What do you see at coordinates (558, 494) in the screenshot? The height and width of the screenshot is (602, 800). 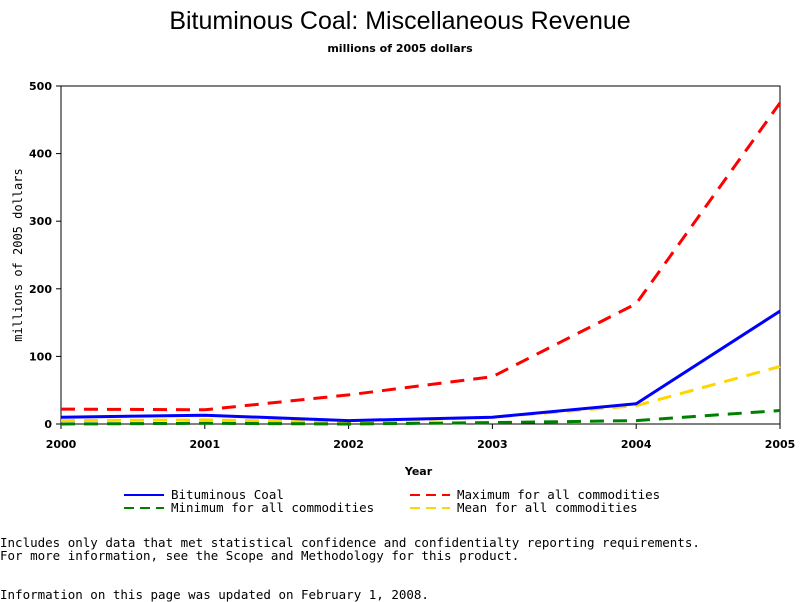 I see `legend-label: Maximum for all commodities` at bounding box center [558, 494].